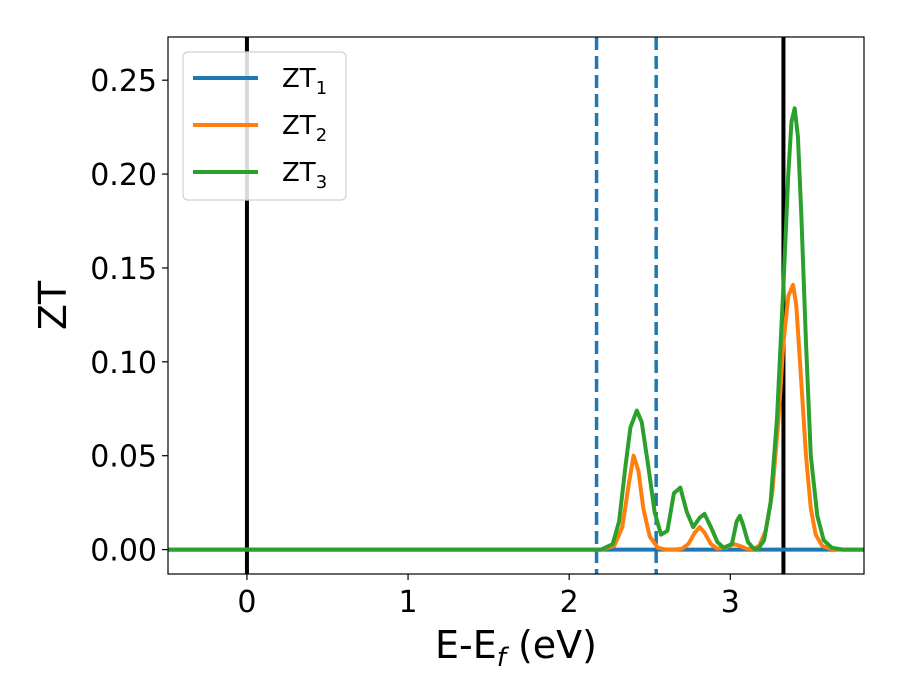 The width and height of the screenshot is (900, 700). What do you see at coordinates (730, 602) in the screenshot?
I see `x-tick-label: 3` at bounding box center [730, 602].